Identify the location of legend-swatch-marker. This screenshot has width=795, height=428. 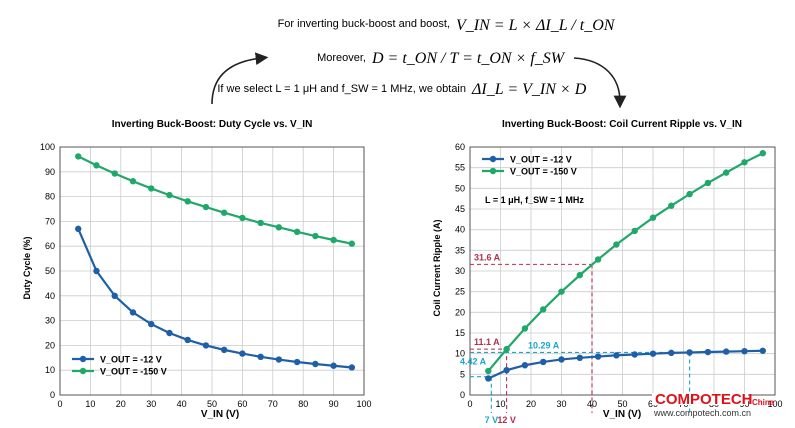
(493, 159).